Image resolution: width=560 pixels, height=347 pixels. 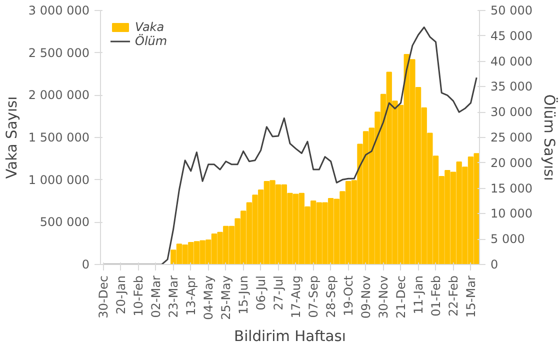 I want to click on y2-tick-label: 10 000, so click(x=511, y=213).